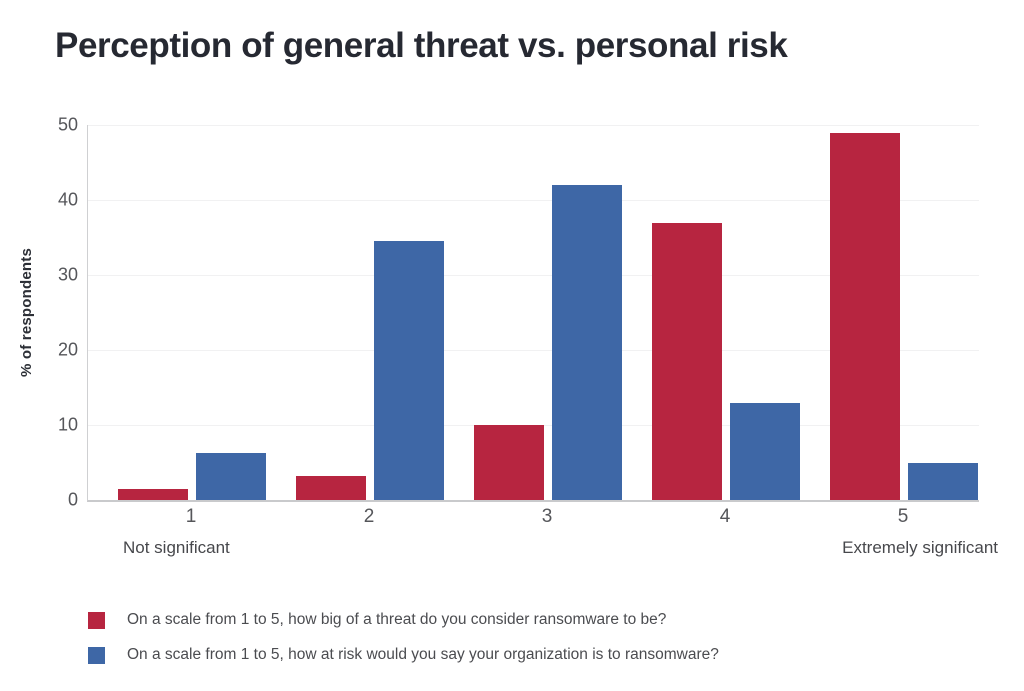 The width and height of the screenshot is (1024, 691). I want to click on y-tick-50: 50, so click(67, 124).